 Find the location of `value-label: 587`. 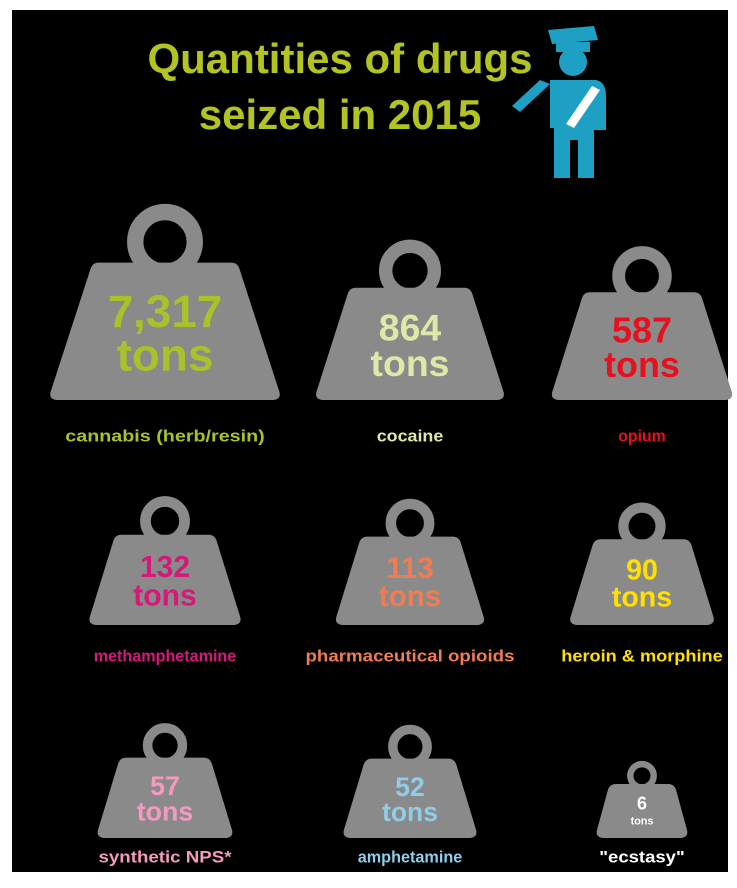

value-label: 587 is located at coordinates (642, 330).